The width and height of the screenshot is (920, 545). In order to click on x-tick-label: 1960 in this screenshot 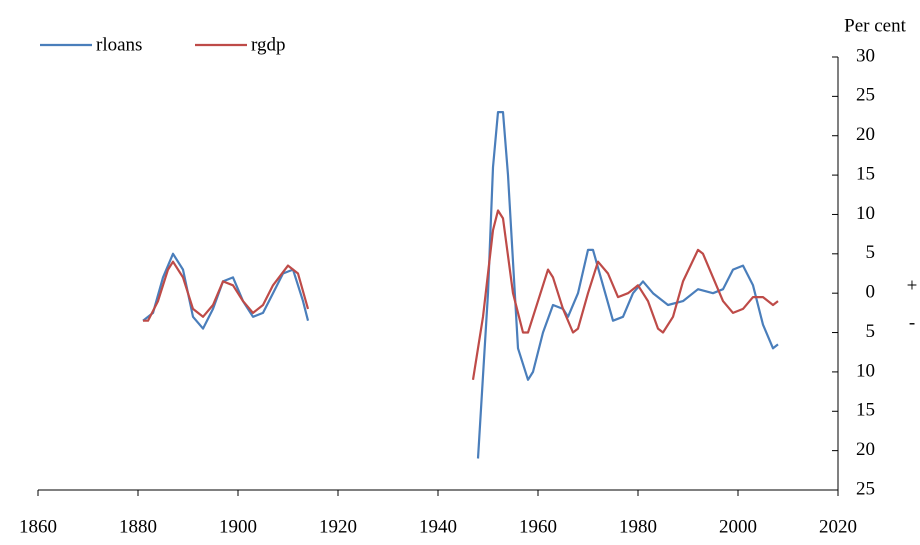, I will do `click(538, 526)`.